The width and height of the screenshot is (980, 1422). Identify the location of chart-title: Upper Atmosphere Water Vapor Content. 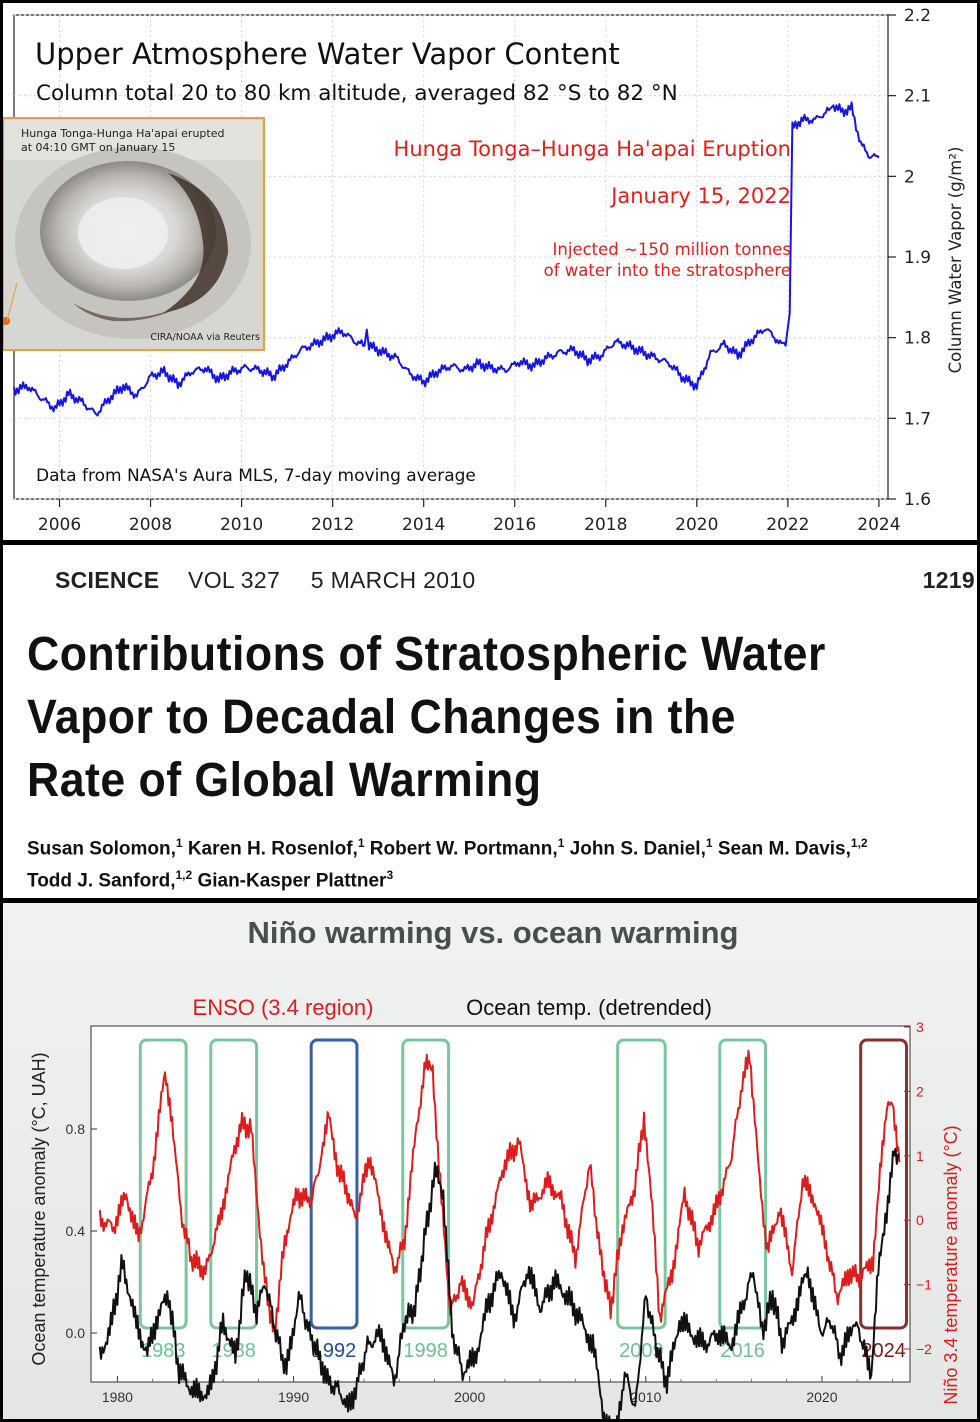
(327, 54).